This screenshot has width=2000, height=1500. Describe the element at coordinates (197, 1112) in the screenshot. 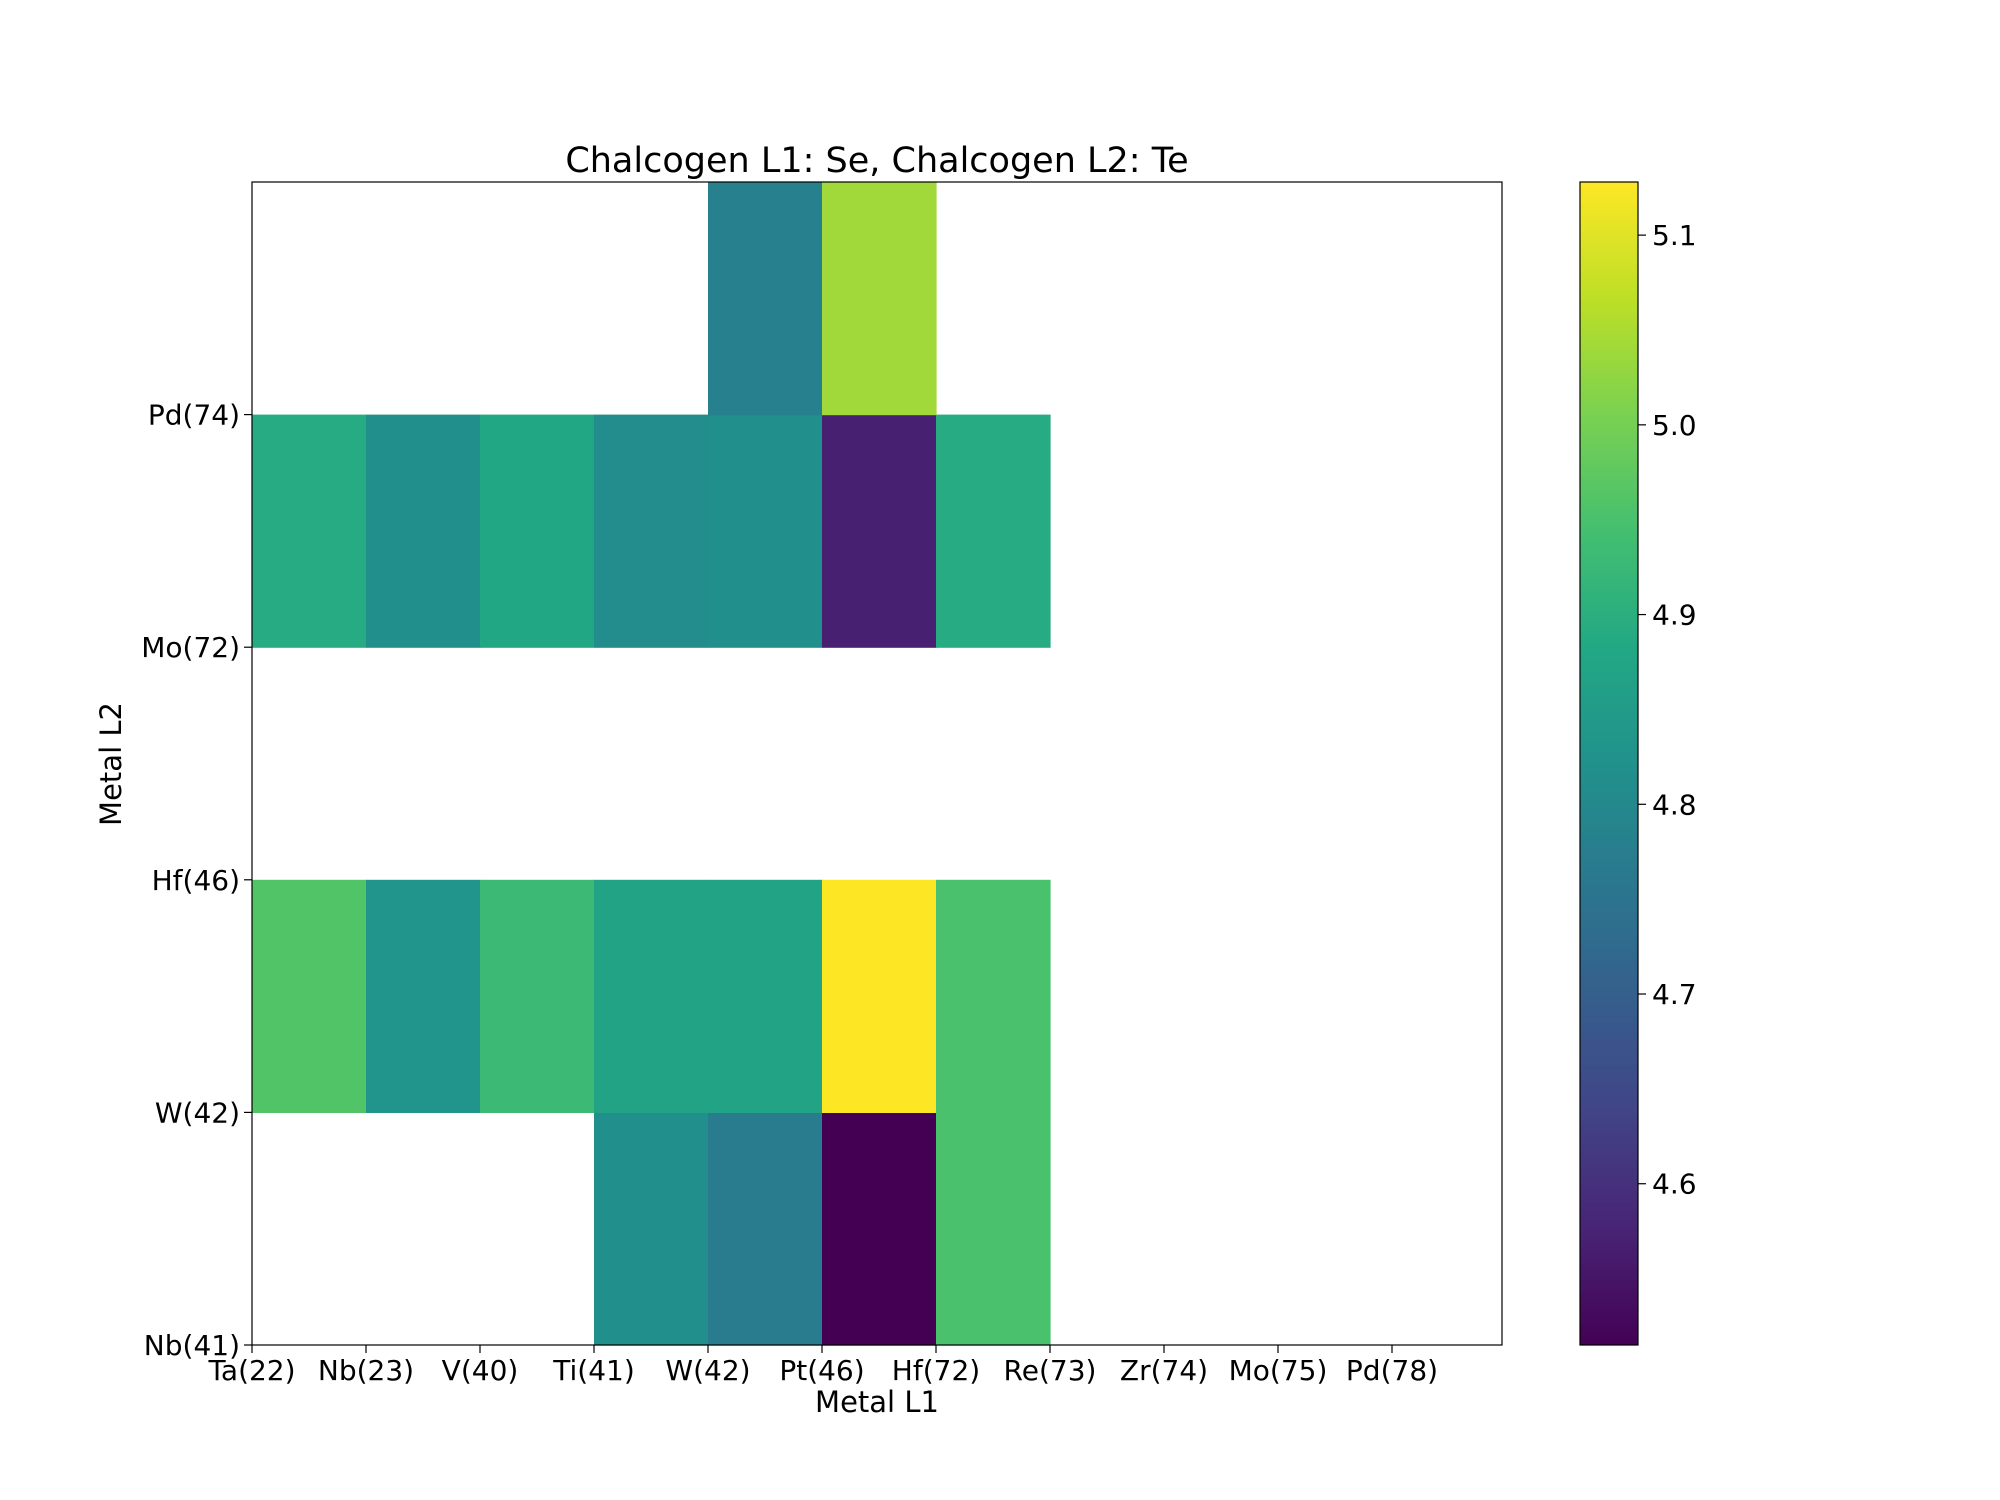

I see `y-tick-label: W(42)` at that location.